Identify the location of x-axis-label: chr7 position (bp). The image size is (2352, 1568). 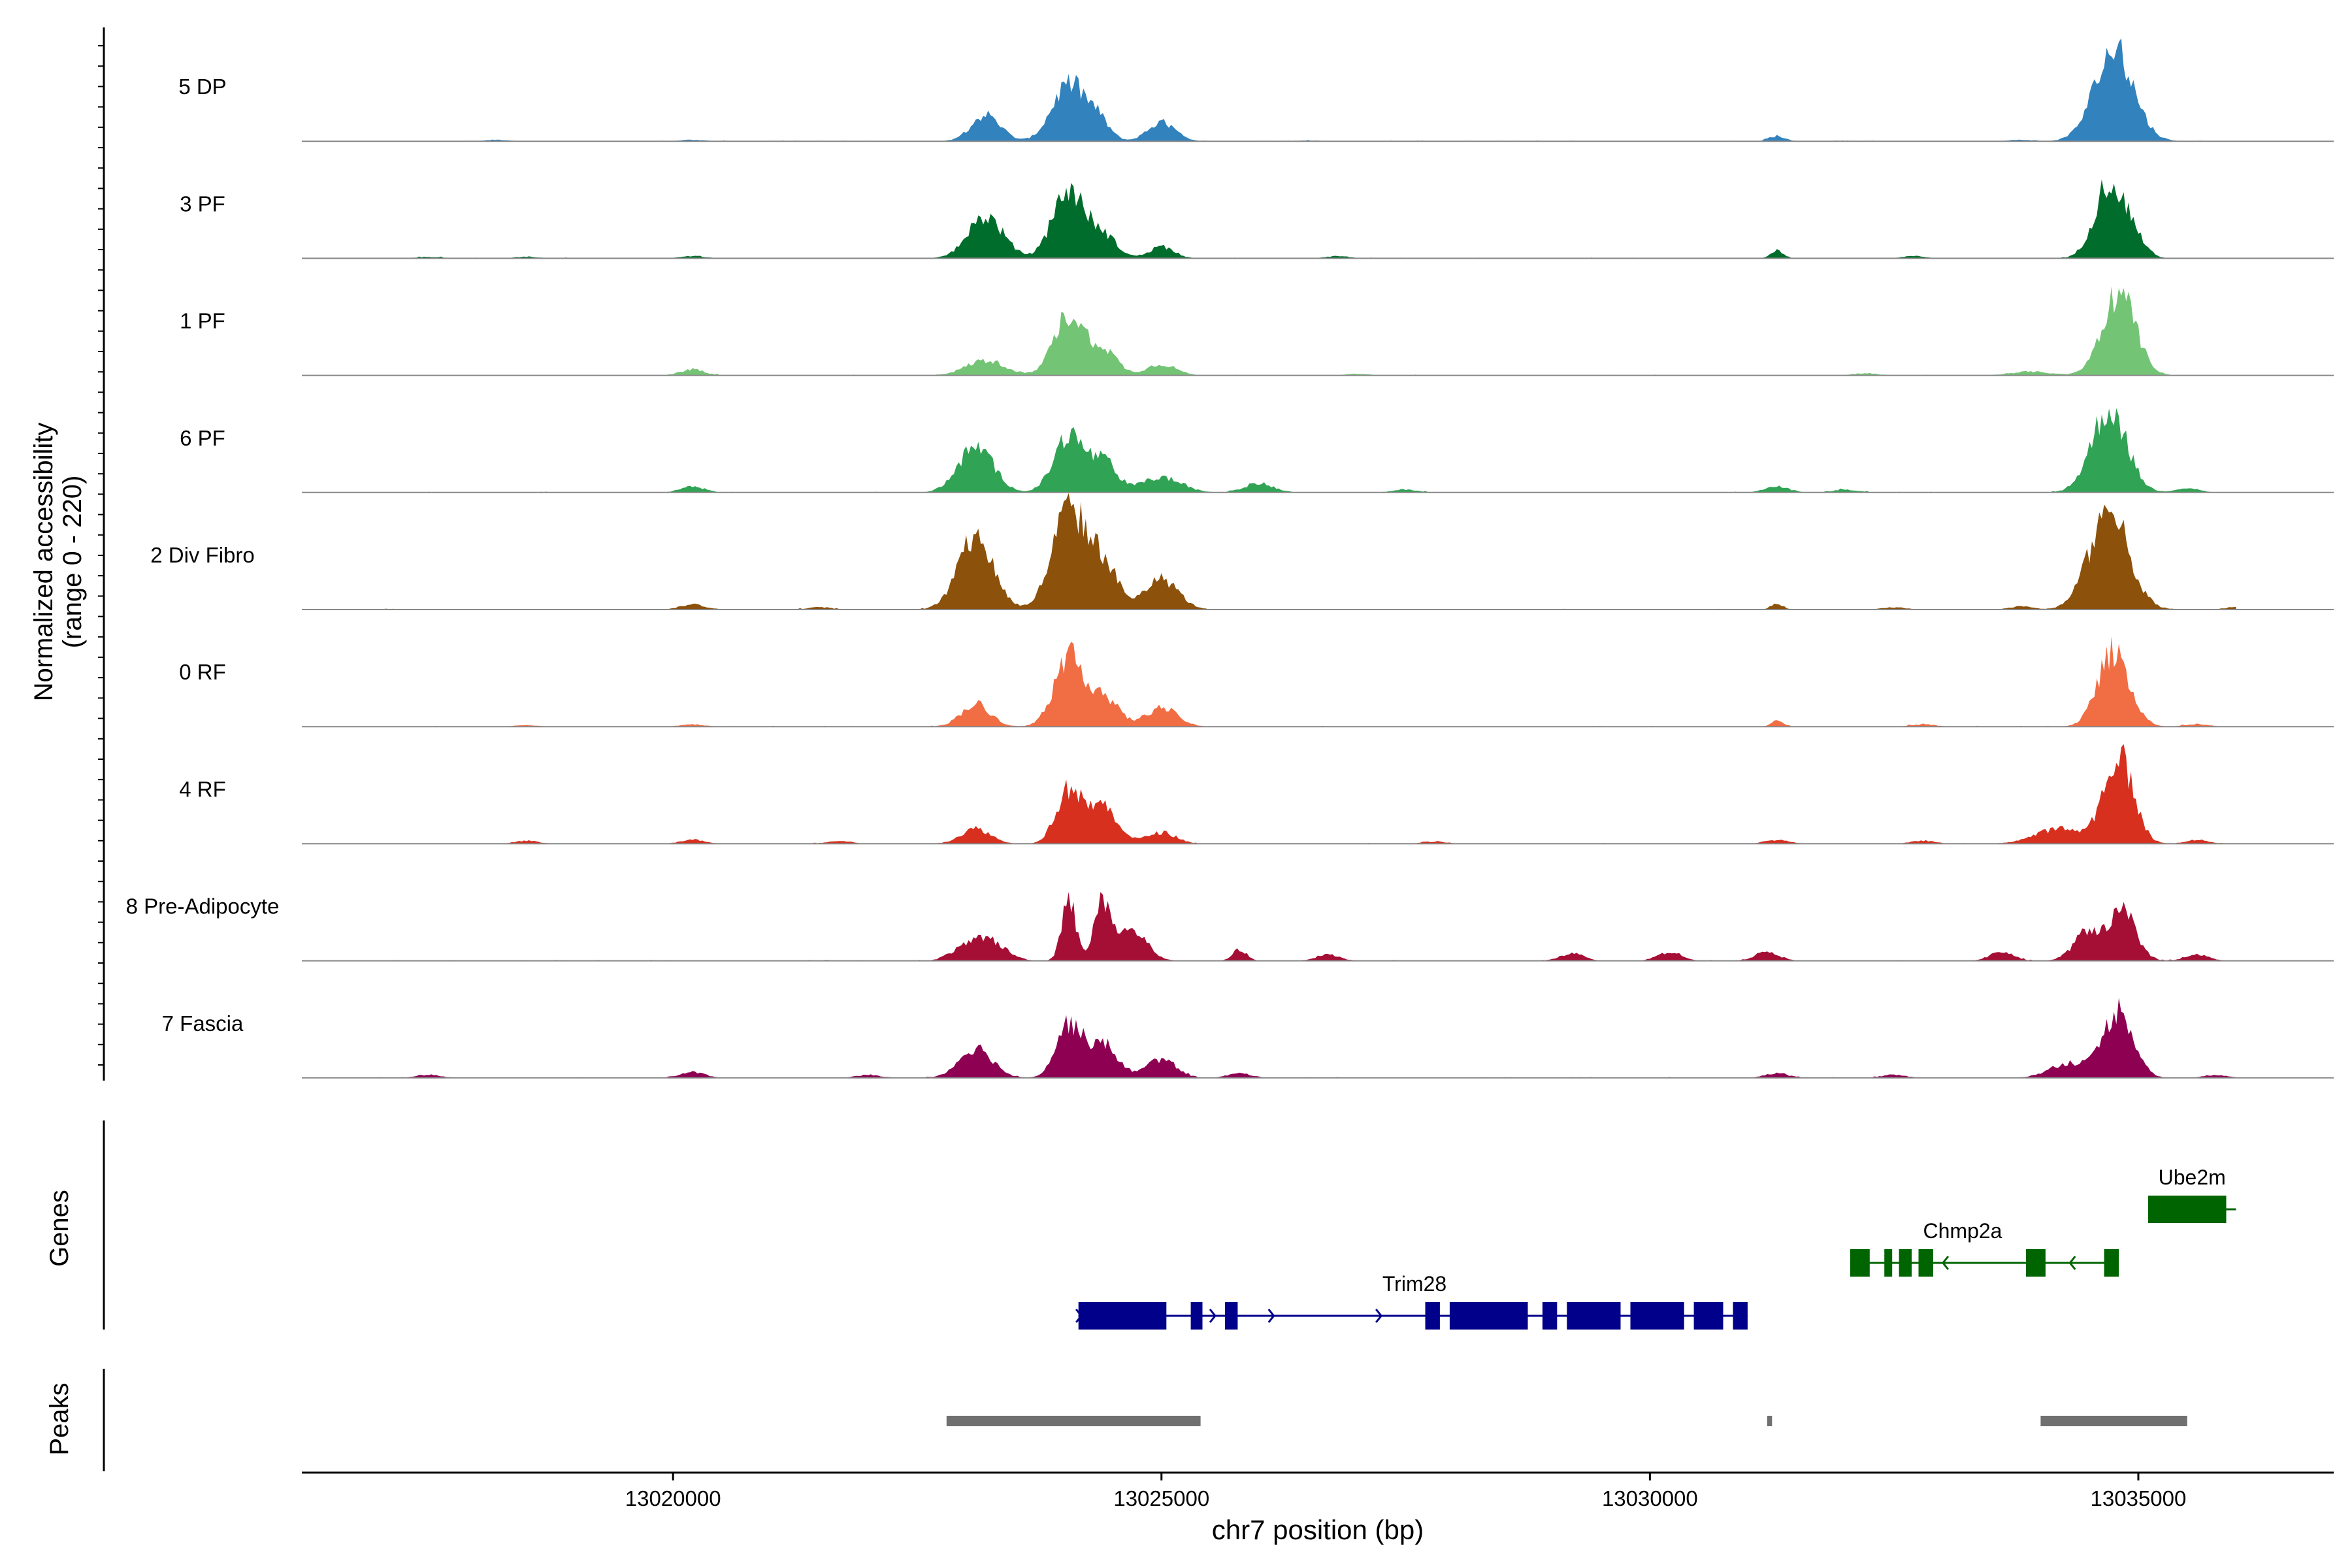
(1318, 1529).